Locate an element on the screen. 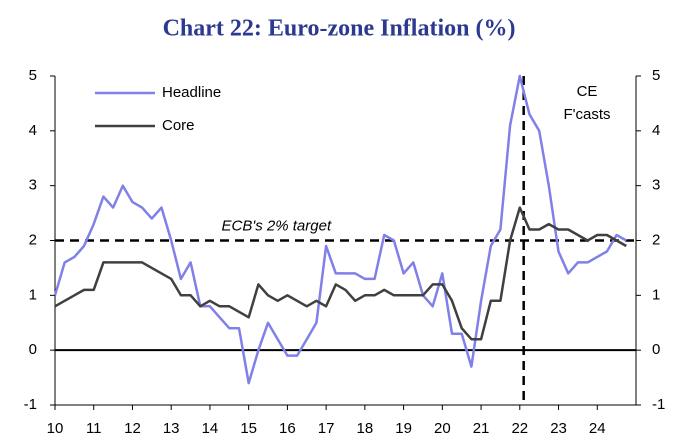  x-tick-label: 19 is located at coordinates (403, 428).